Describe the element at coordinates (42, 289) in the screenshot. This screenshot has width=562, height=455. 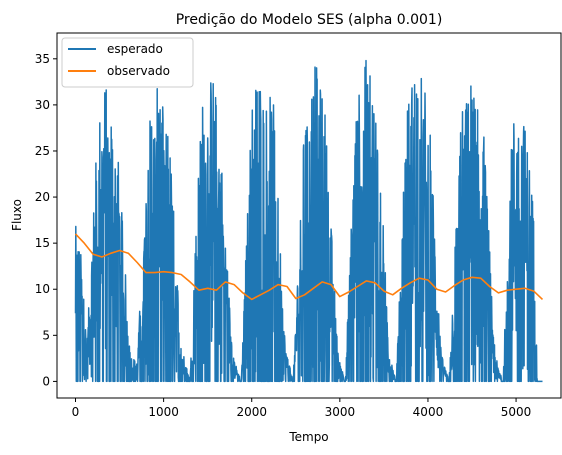
I see `y-tick-label: 10` at that location.